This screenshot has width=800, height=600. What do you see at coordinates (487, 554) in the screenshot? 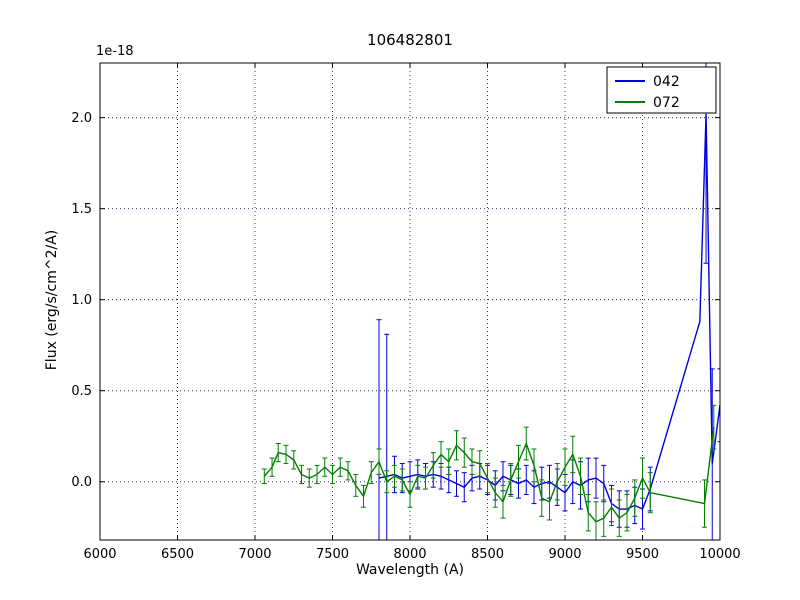
I see `x-tick-label: 8500` at bounding box center [487, 554].